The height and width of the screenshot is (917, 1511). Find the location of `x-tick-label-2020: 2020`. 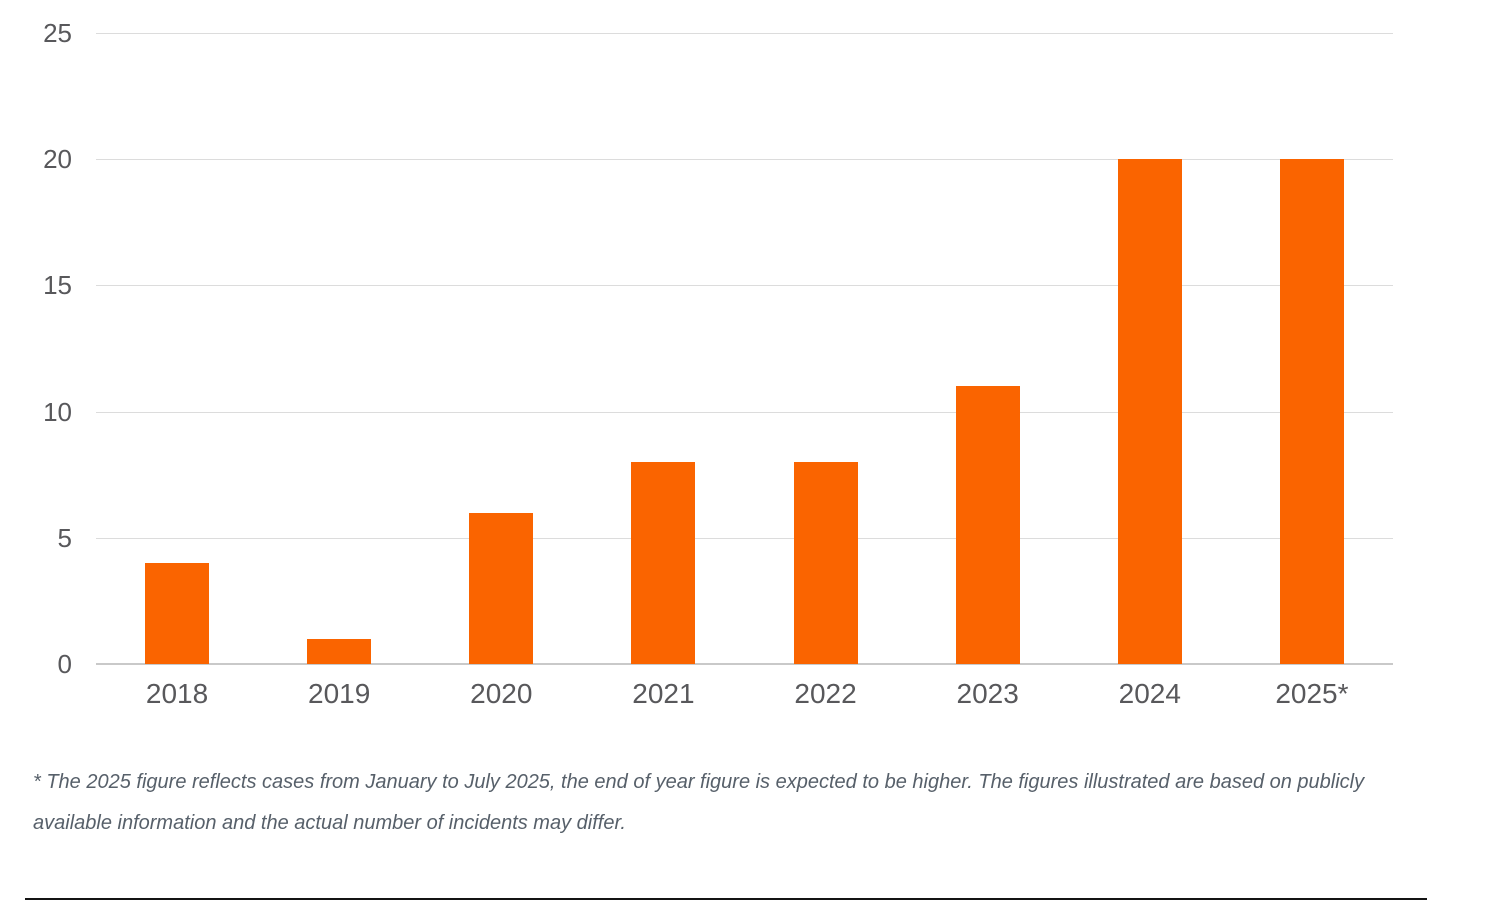

x-tick-label-2020: 2020 is located at coordinates (501, 693).